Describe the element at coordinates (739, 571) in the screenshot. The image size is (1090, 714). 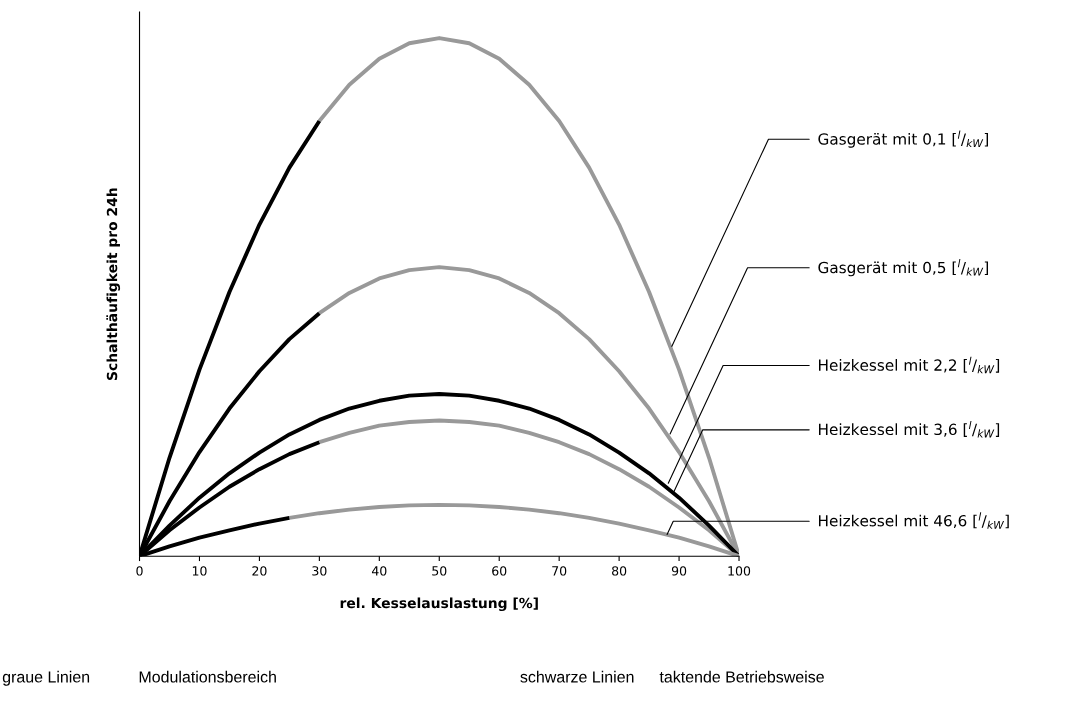
I see `x-tick-label: 100` at that location.